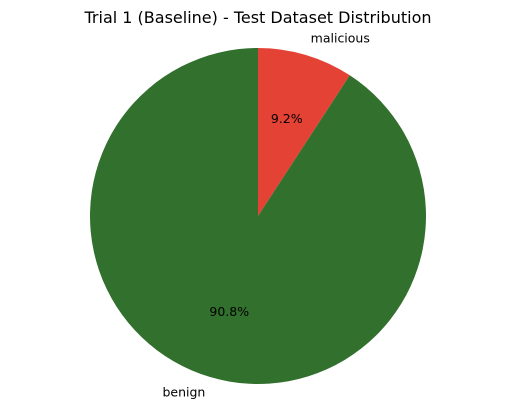 The width and height of the screenshot is (515, 411). I want to click on pct-label-malicious: 9.2%, so click(287, 118).